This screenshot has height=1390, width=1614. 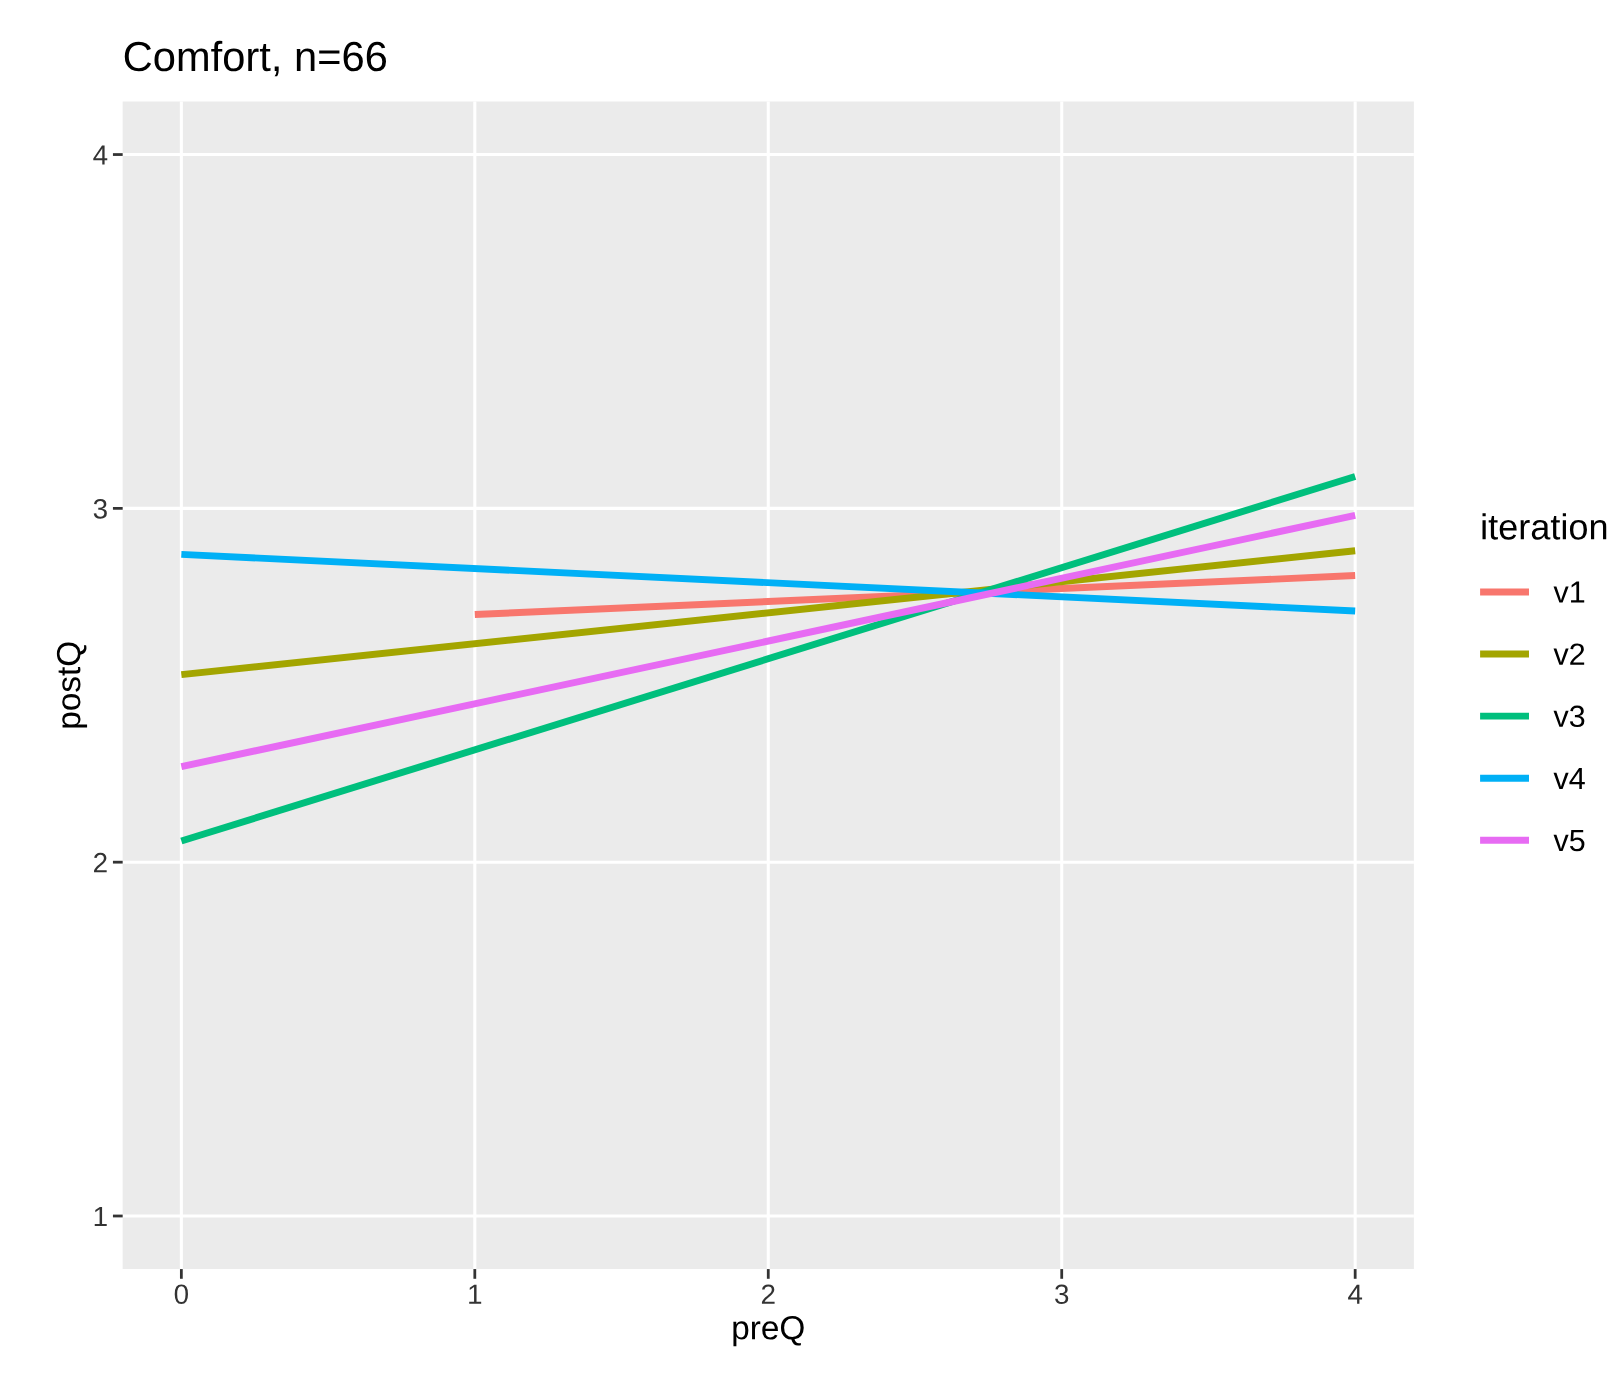 I want to click on y-axis-title: postQ, so click(x=72, y=685).